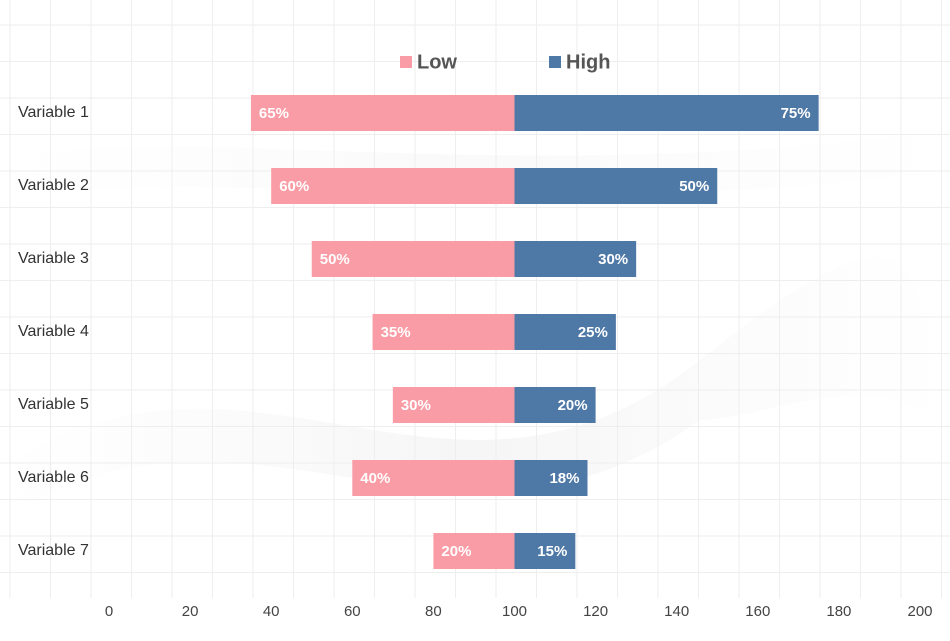 This screenshot has width=950, height=641. What do you see at coordinates (375, 478) in the screenshot?
I see `bar-low-label: 40%` at bounding box center [375, 478].